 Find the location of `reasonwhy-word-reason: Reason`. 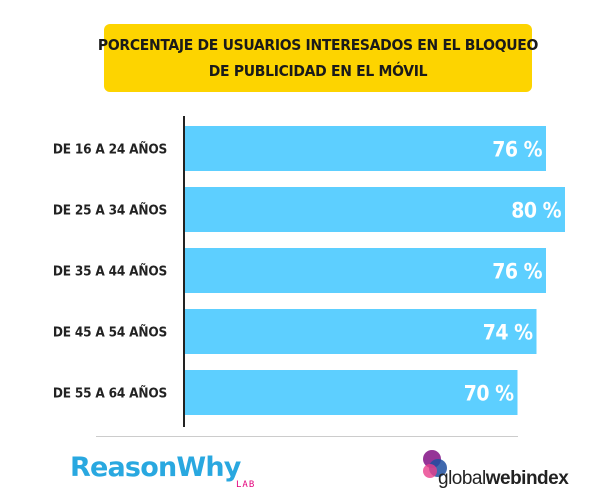

reasonwhy-word-reason: Reason is located at coordinates (123, 467).